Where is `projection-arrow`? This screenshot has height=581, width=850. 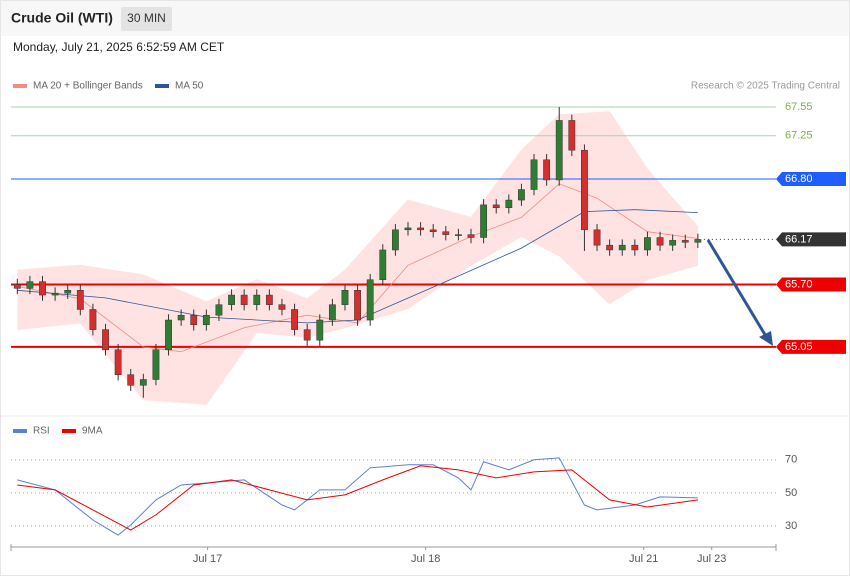
projection-arrow is located at coordinates (737, 289).